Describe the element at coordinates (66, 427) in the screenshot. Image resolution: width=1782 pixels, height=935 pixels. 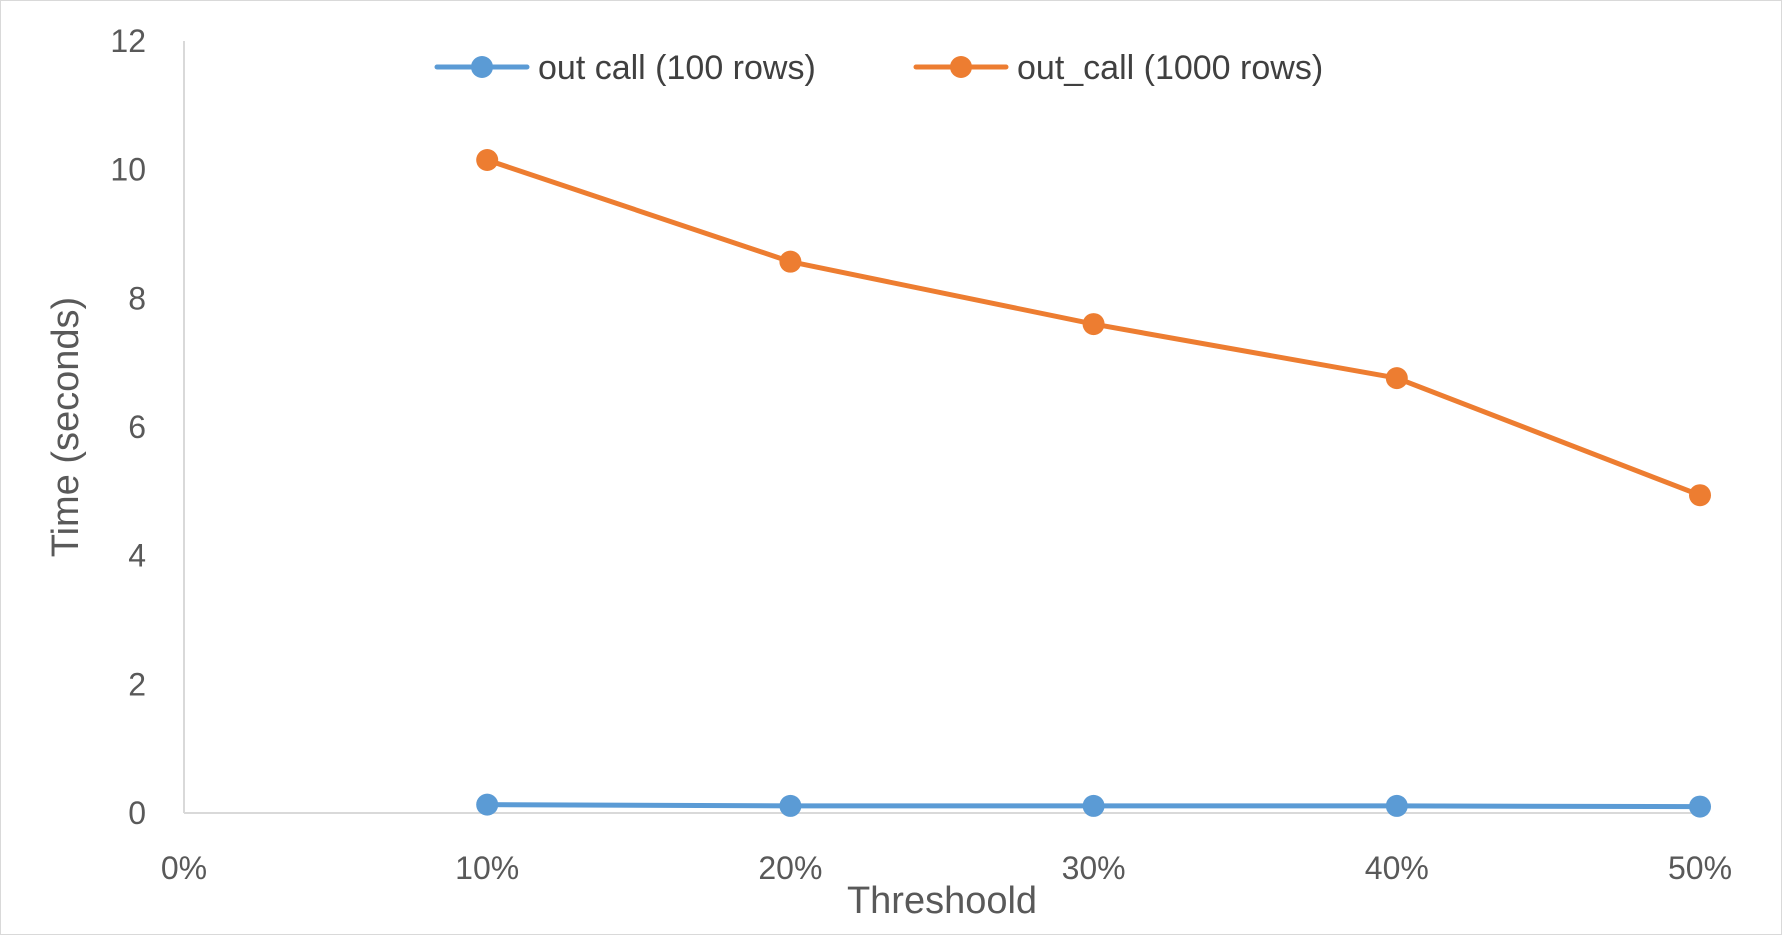
I see `y-axis-title: Time (seconds)` at that location.